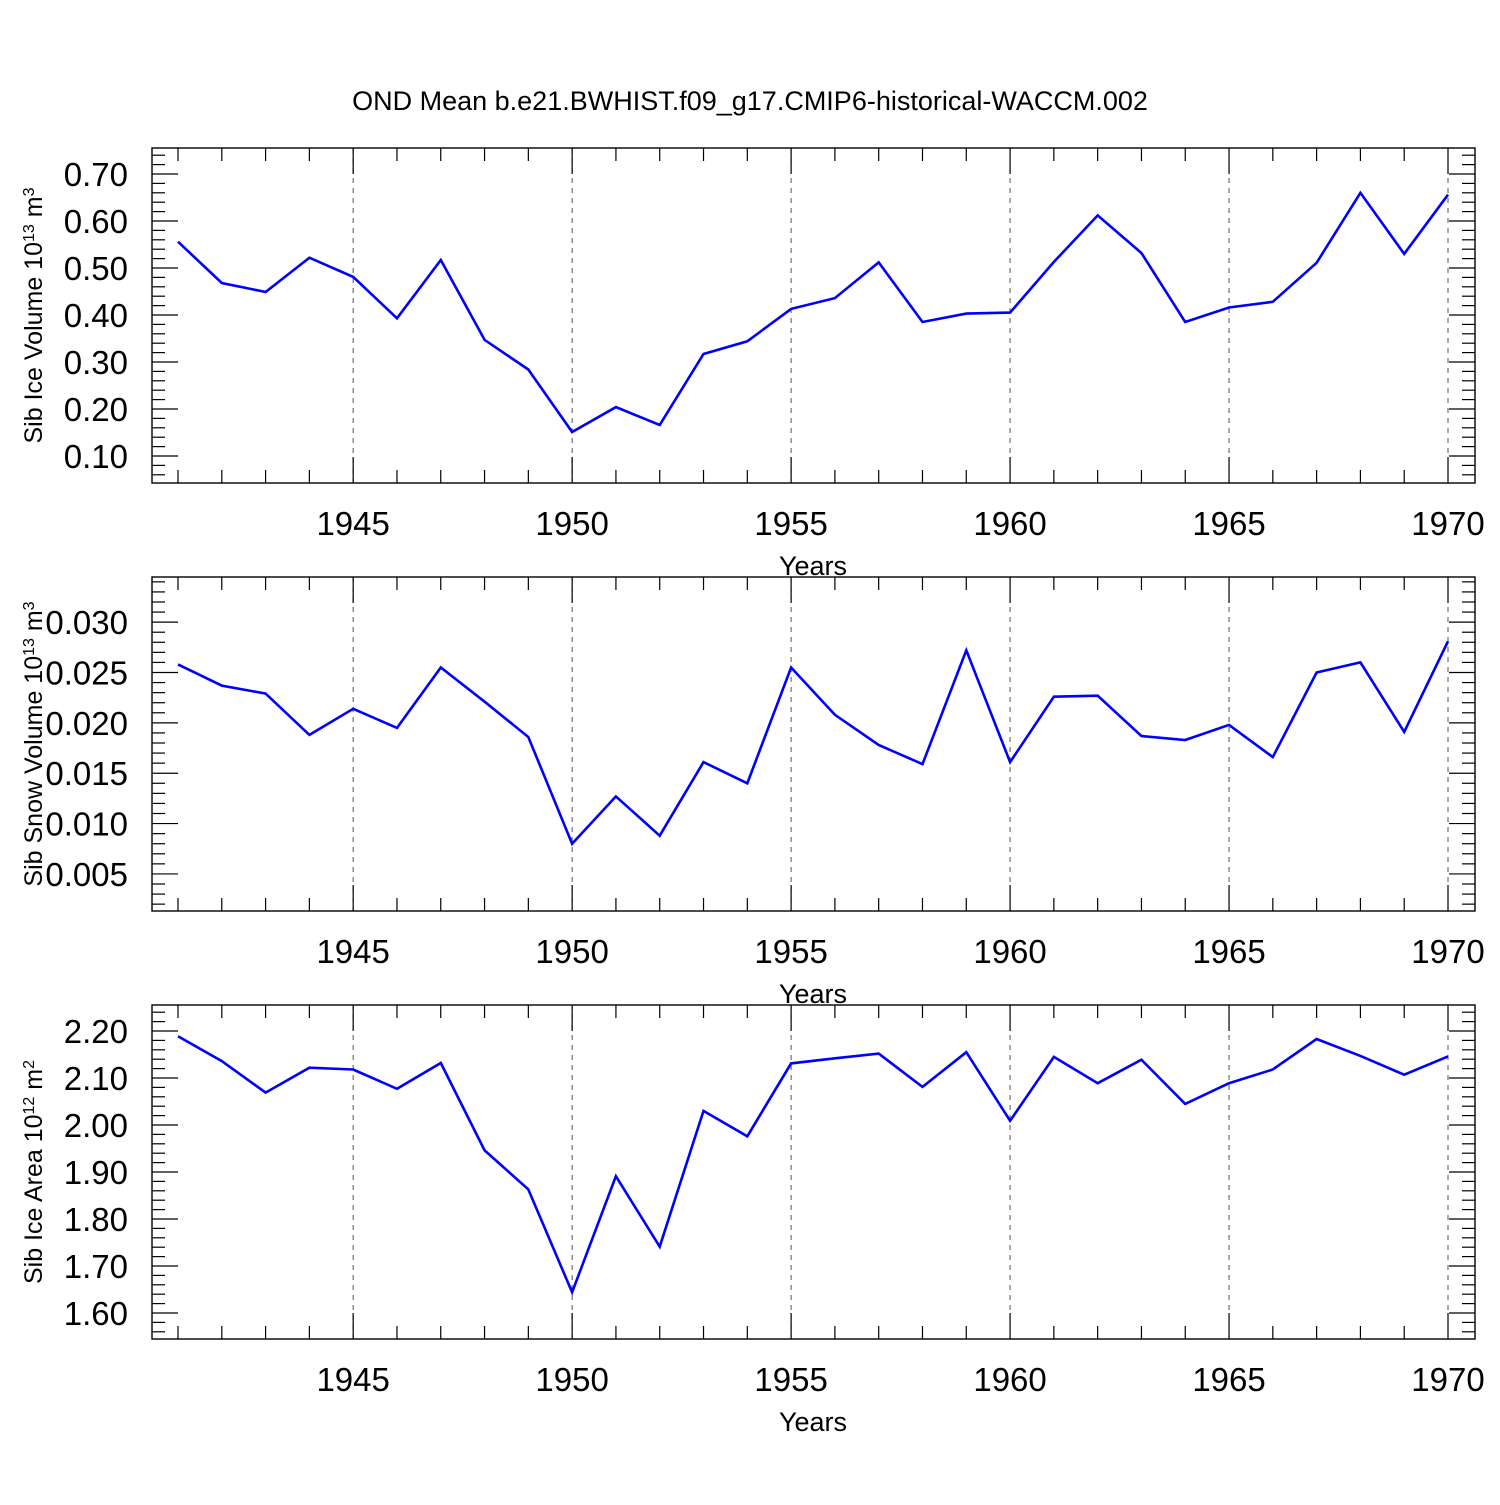  I want to click on y-tick-label: 2.20, so click(96, 1031).